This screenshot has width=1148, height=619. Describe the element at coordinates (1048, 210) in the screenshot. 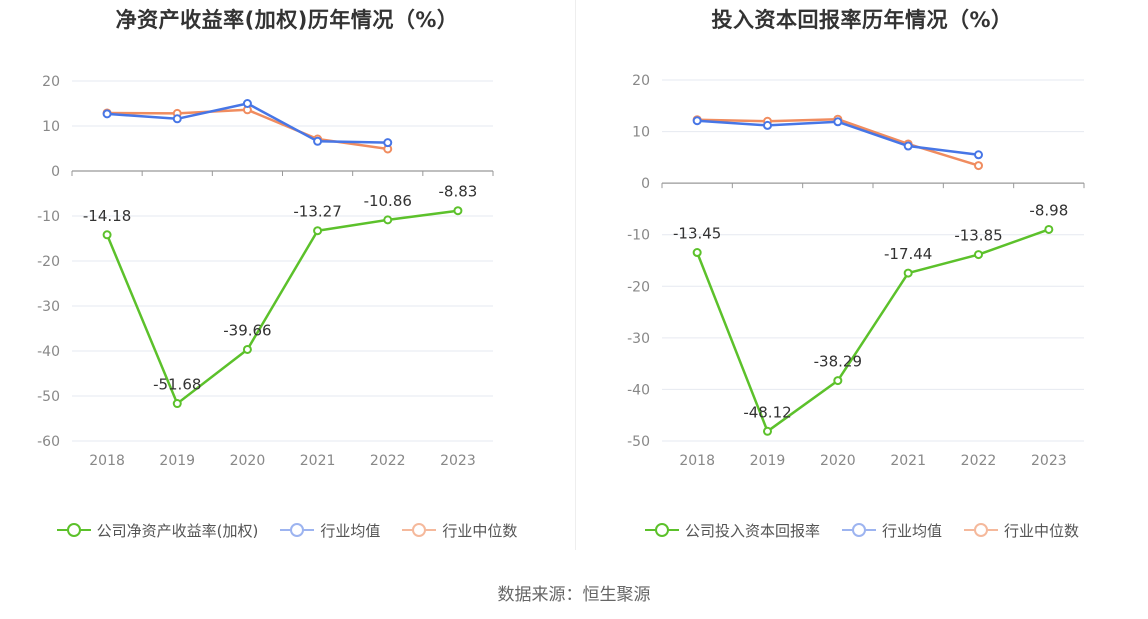

I see `data-label: -8.98` at that location.